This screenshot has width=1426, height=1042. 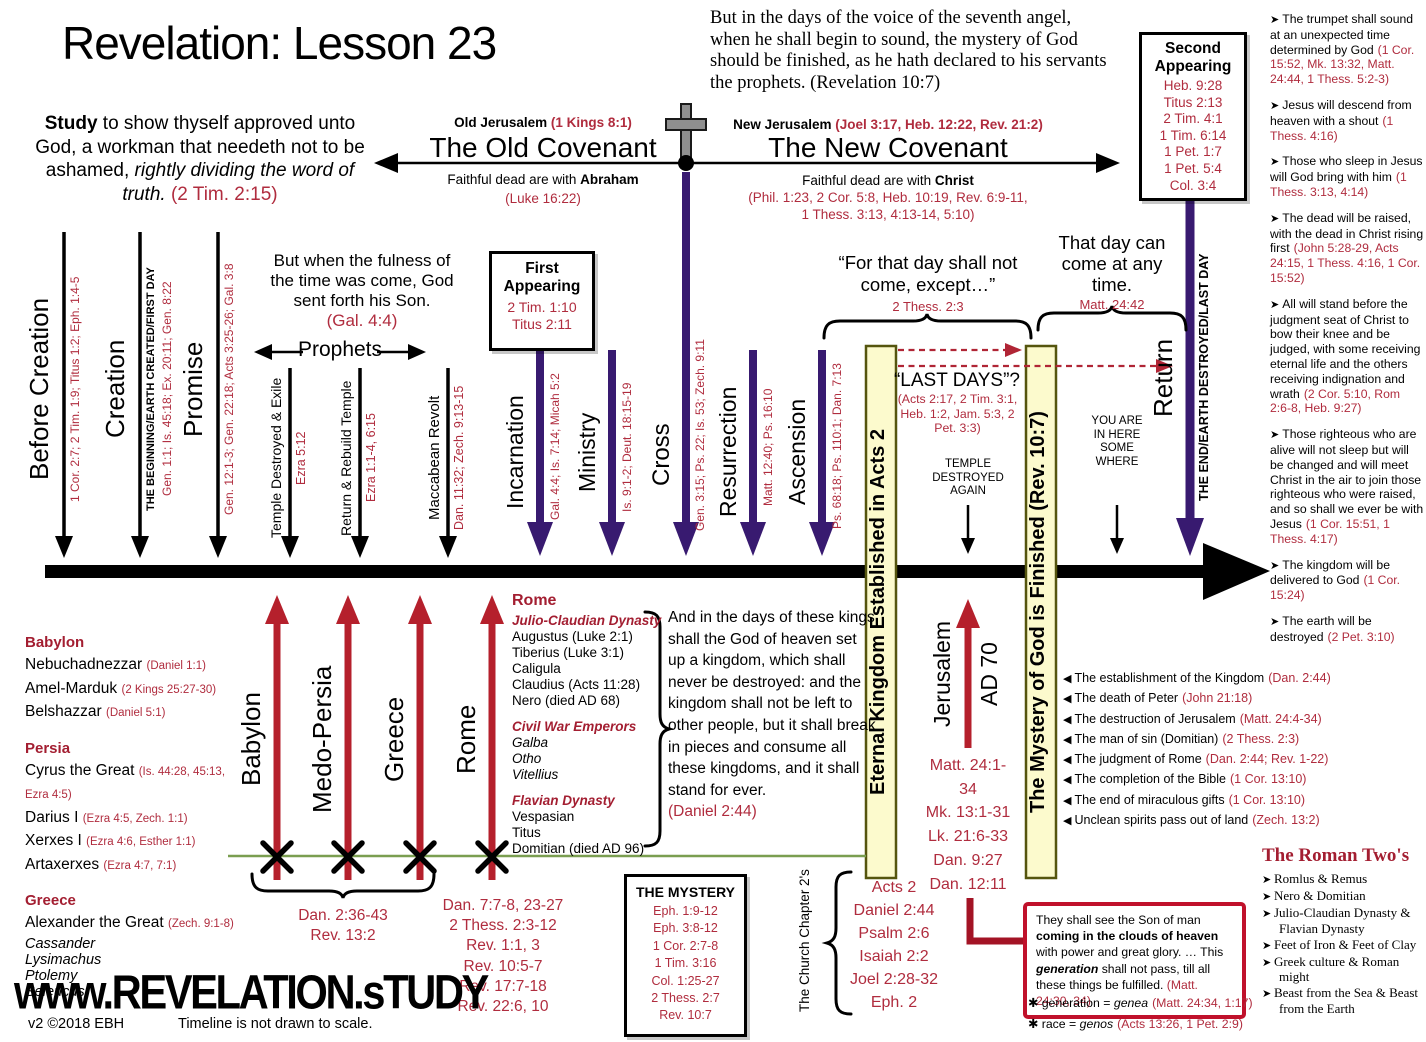 I want to click on civil-war-heading: Civil War Emperors, so click(x=574, y=726).